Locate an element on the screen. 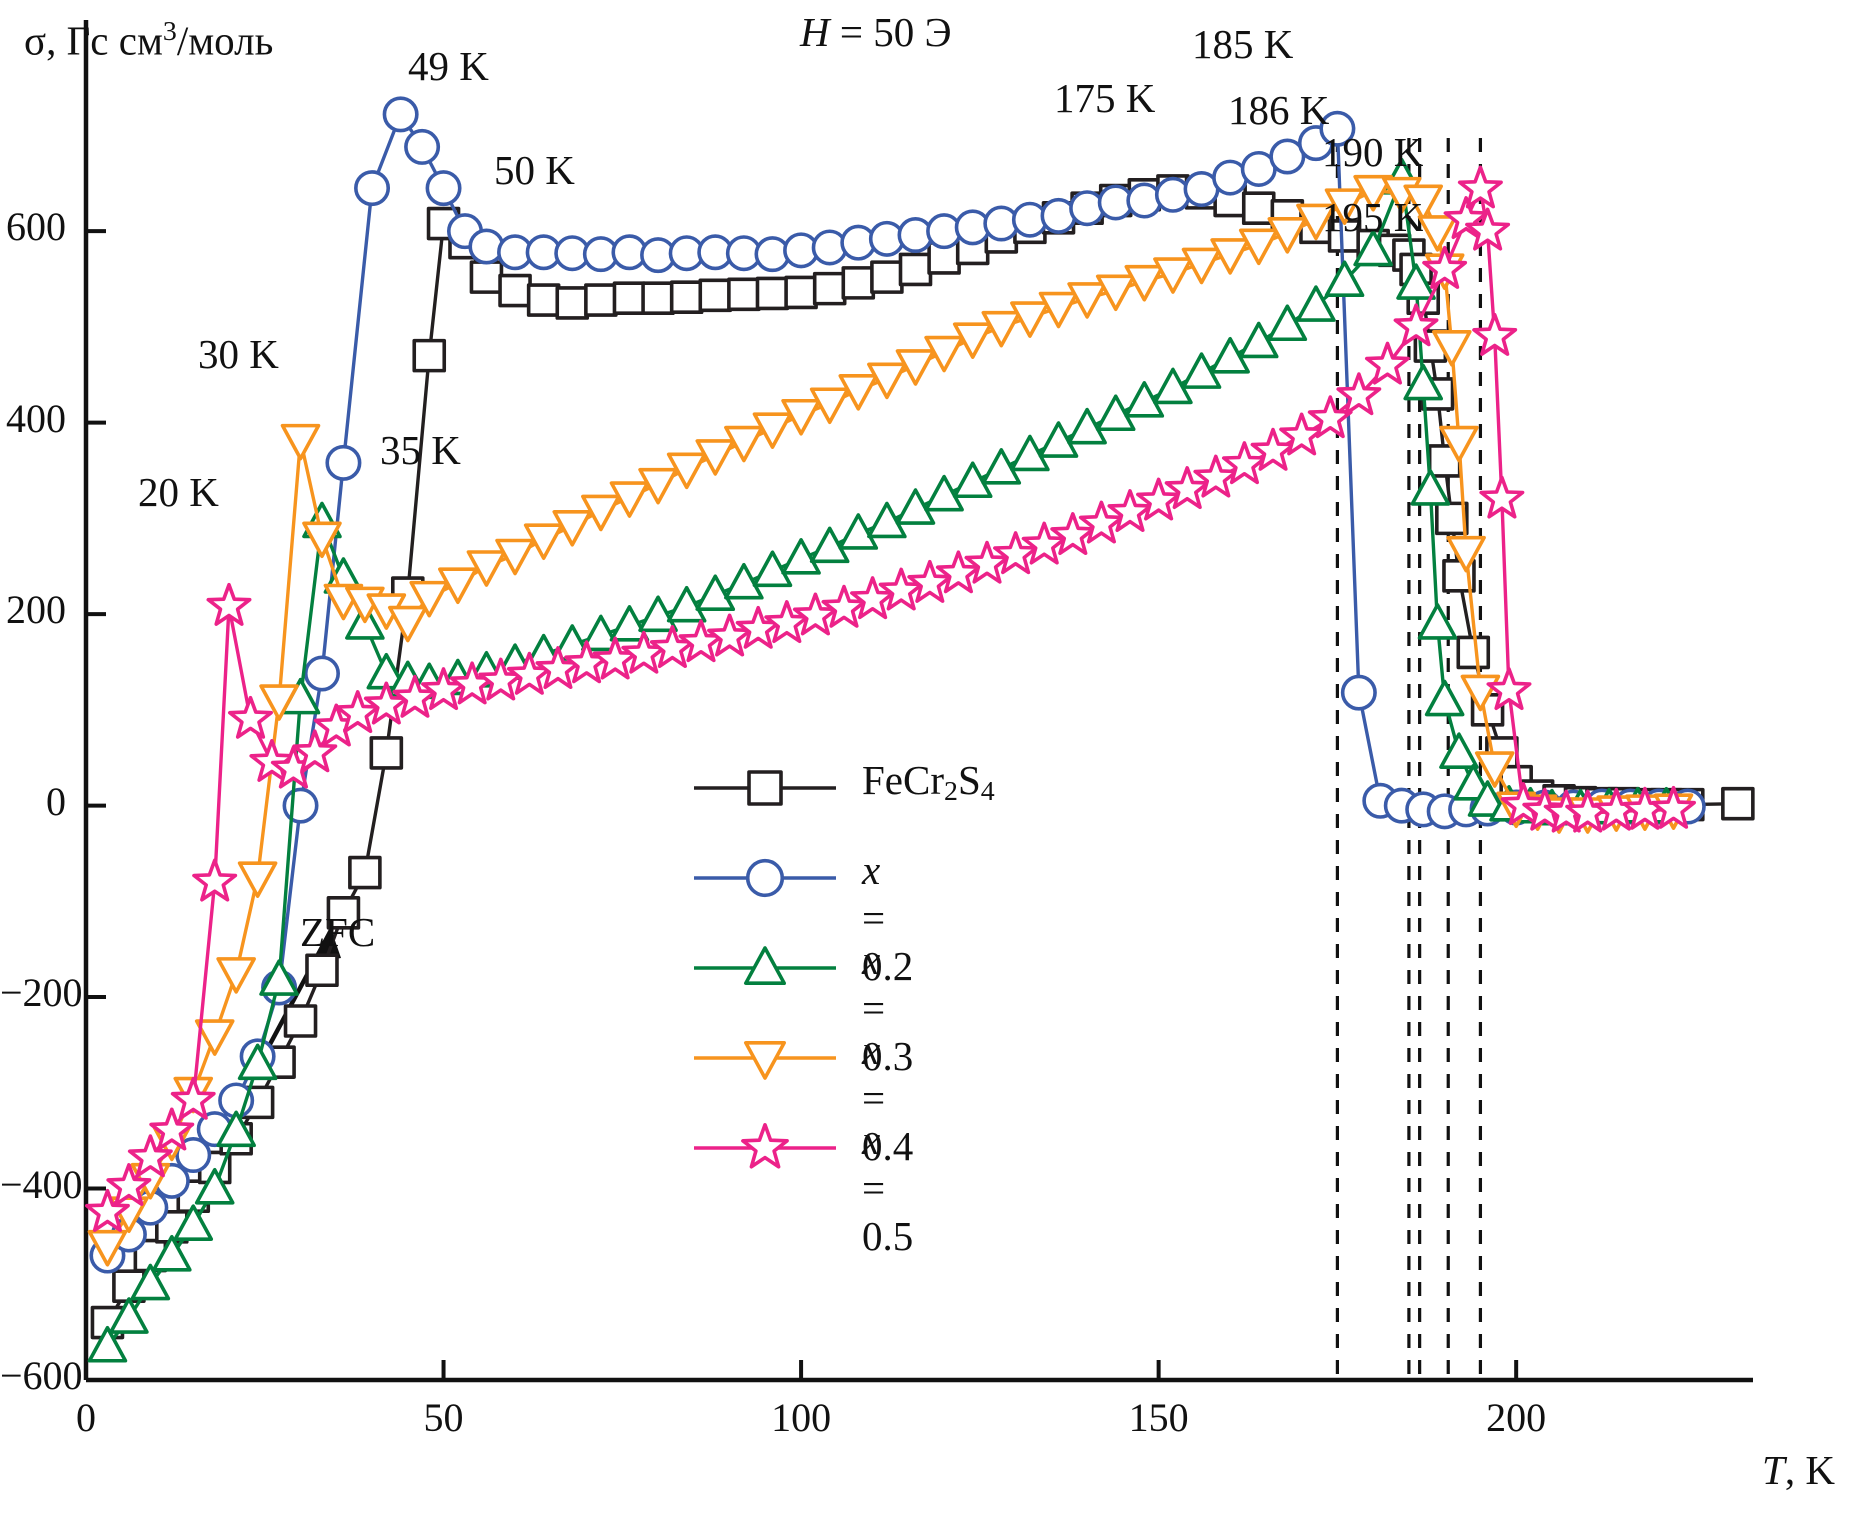  legend-swatch is located at coordinates (765, 878).